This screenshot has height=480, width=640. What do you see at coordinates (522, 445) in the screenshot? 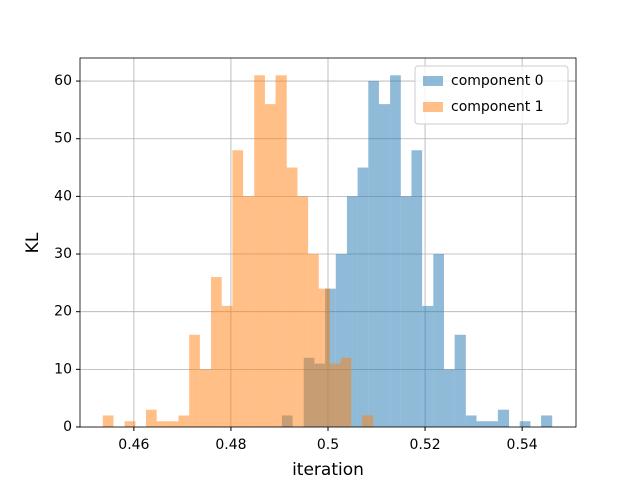
I see `x-tick-label: 0.54` at bounding box center [522, 445].